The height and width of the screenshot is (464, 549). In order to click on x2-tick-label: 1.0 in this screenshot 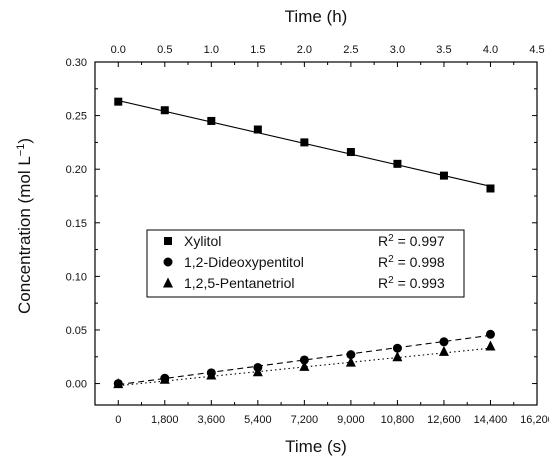, I will do `click(211, 50)`.